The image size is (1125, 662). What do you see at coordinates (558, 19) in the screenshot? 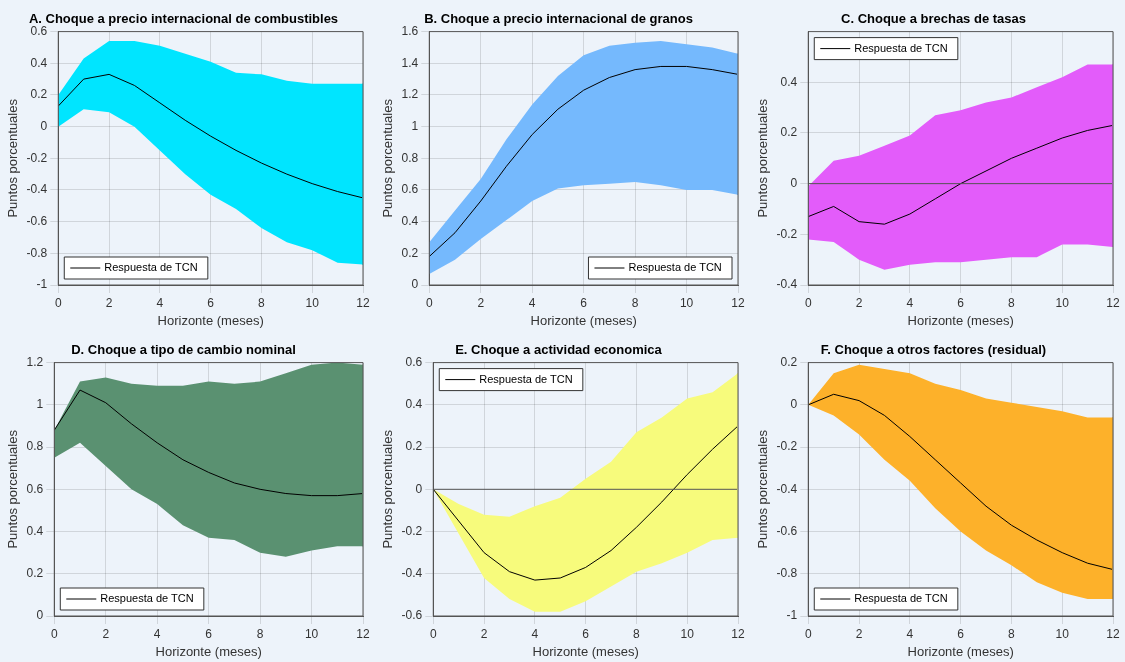
I see `chart-title: B. Choque a precio internacional de granos` at bounding box center [558, 19].